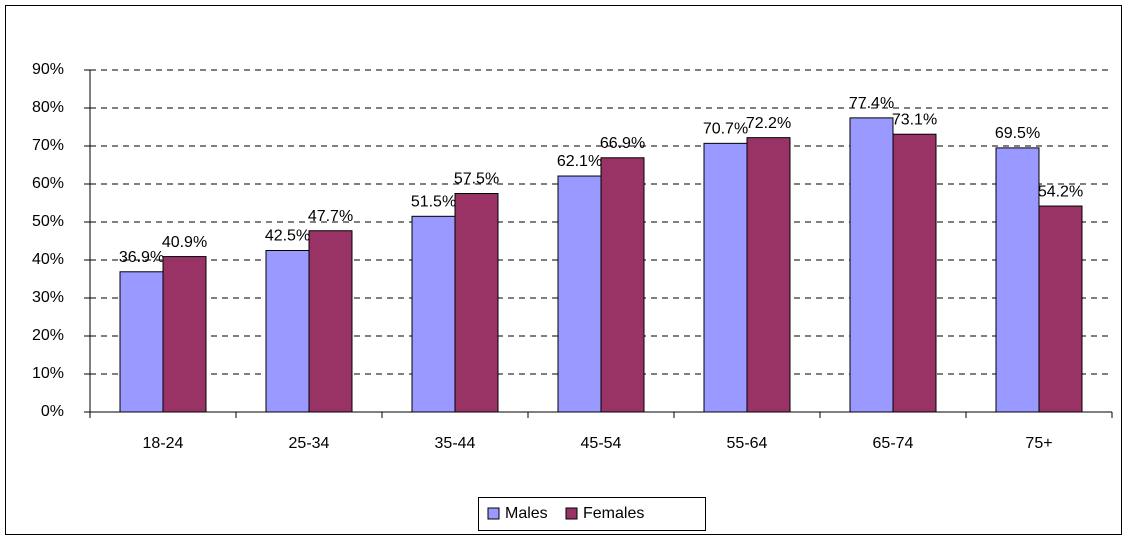  I want to click on value-label: 70.7%, so click(725, 129).